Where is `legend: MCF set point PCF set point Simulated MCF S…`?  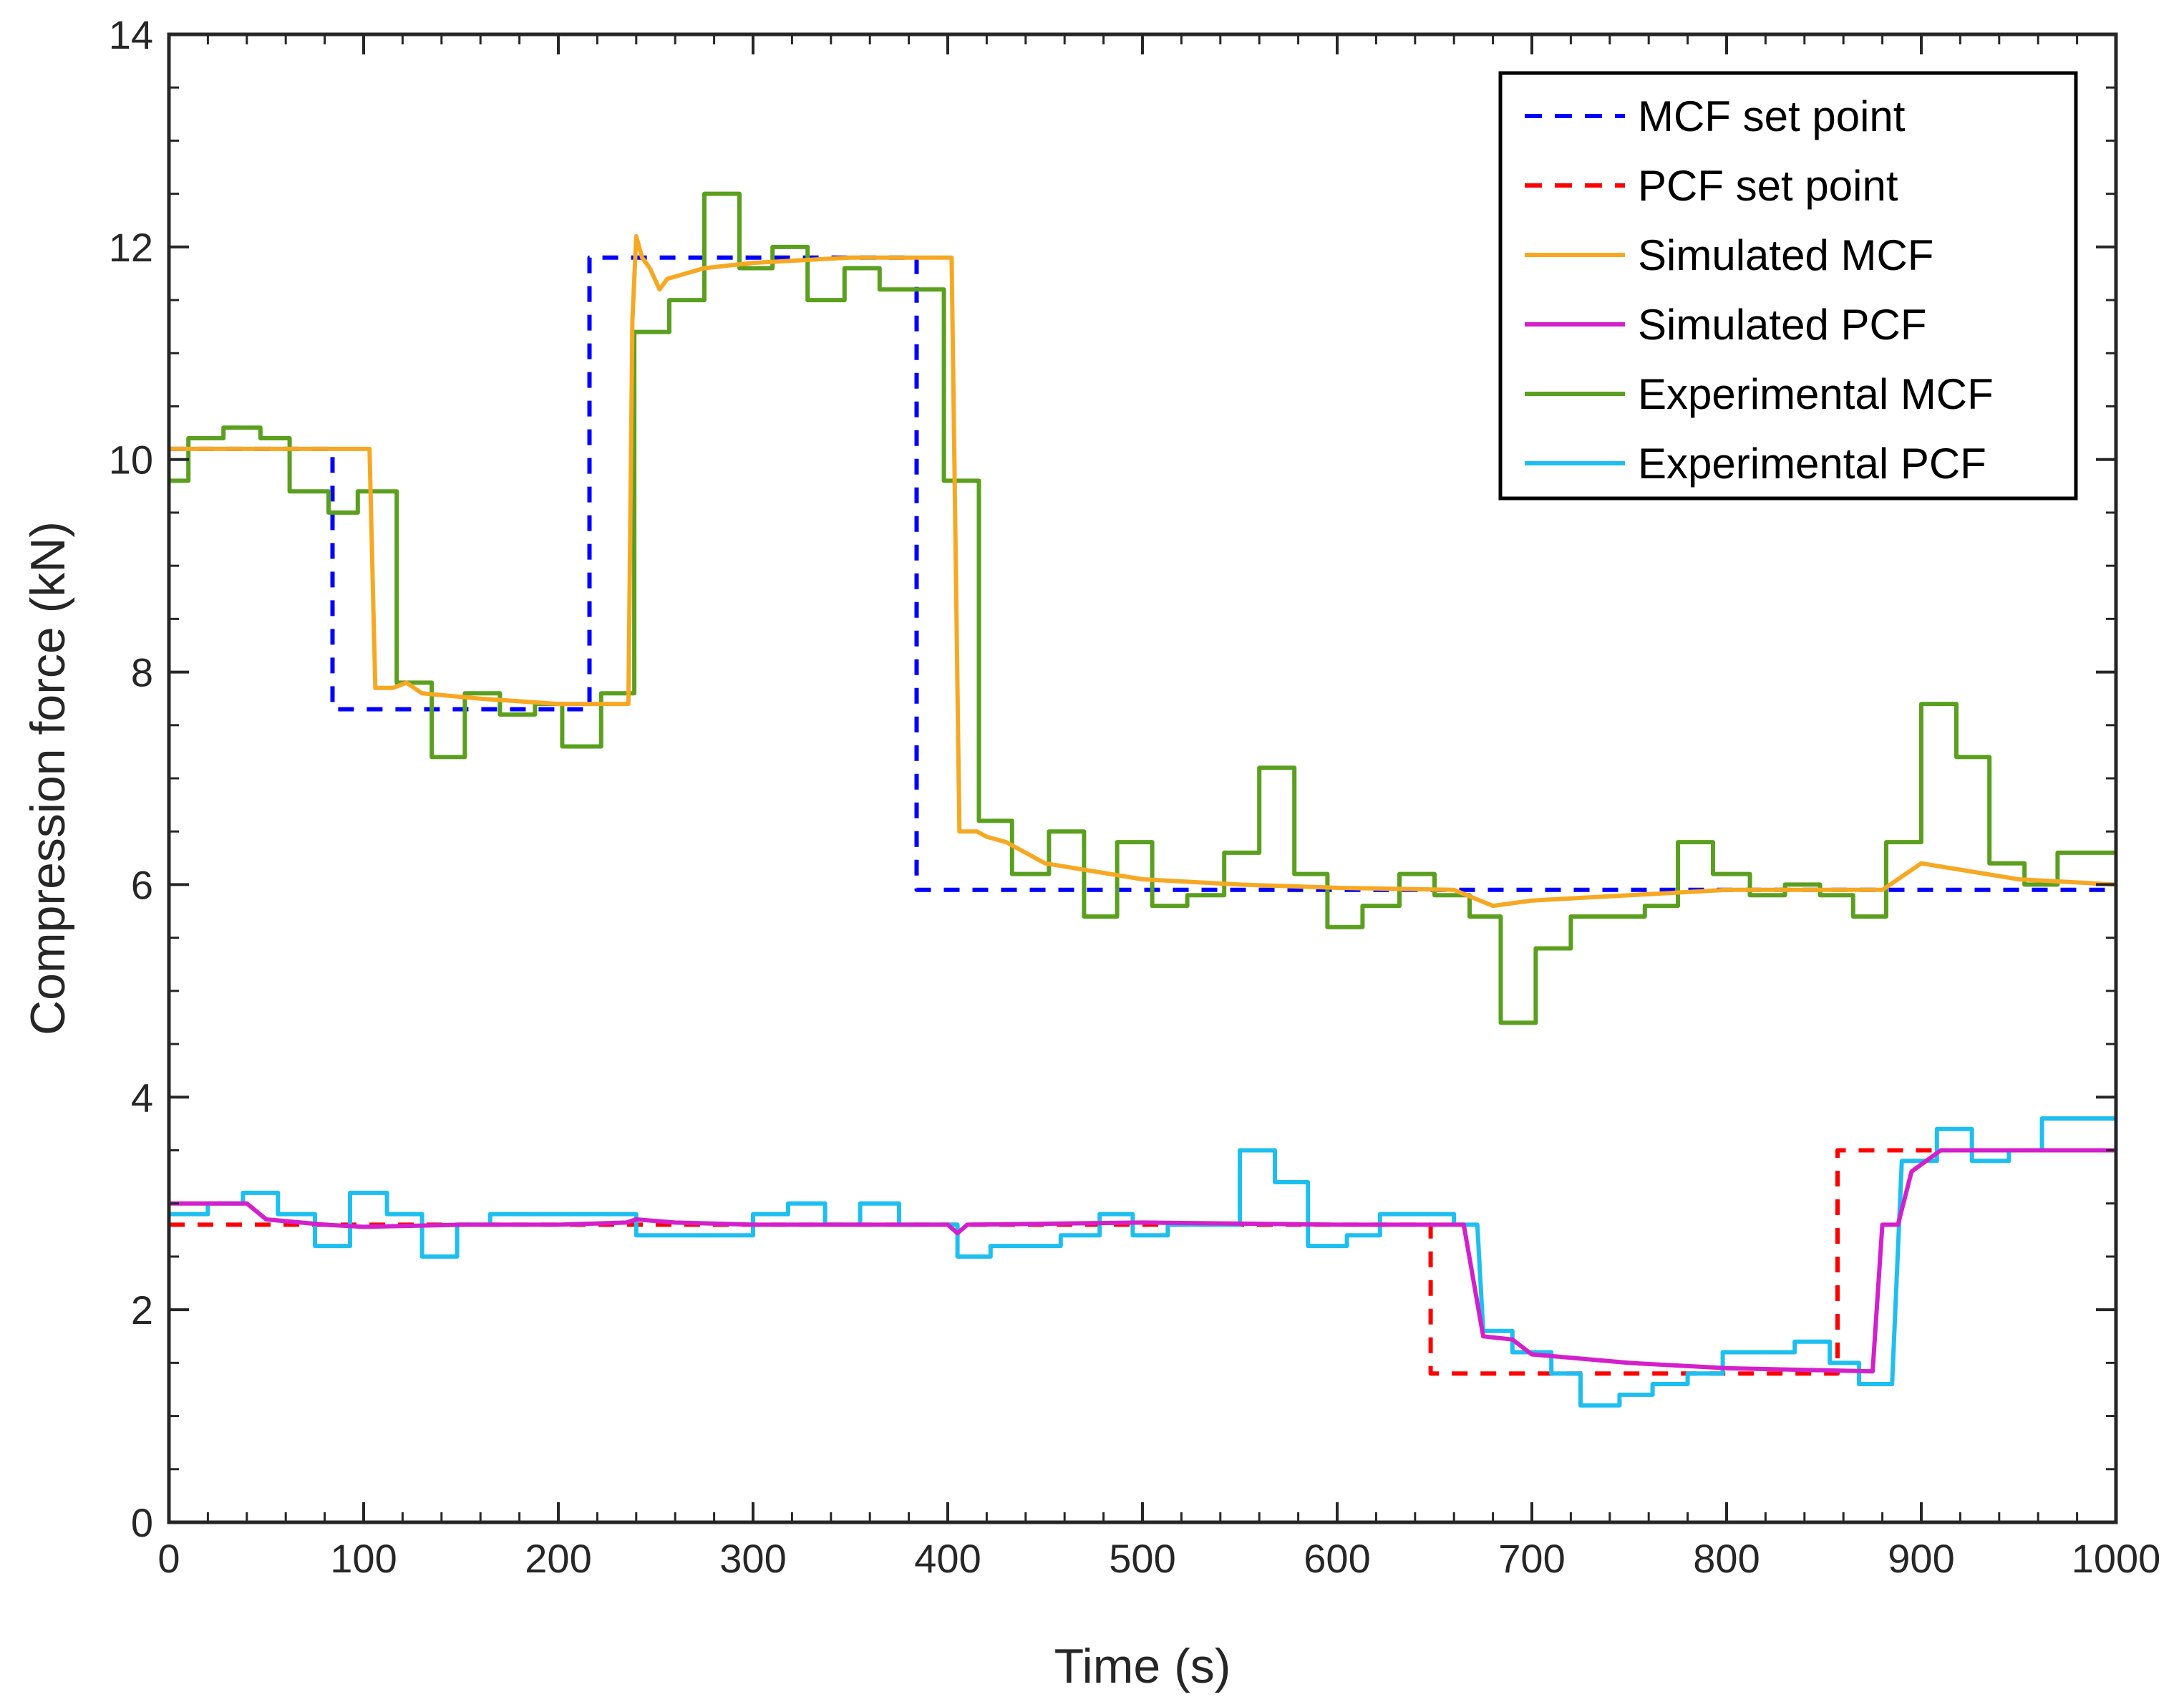 legend: MCF set point PCF set point Simulated MCF S… is located at coordinates (1788, 286).